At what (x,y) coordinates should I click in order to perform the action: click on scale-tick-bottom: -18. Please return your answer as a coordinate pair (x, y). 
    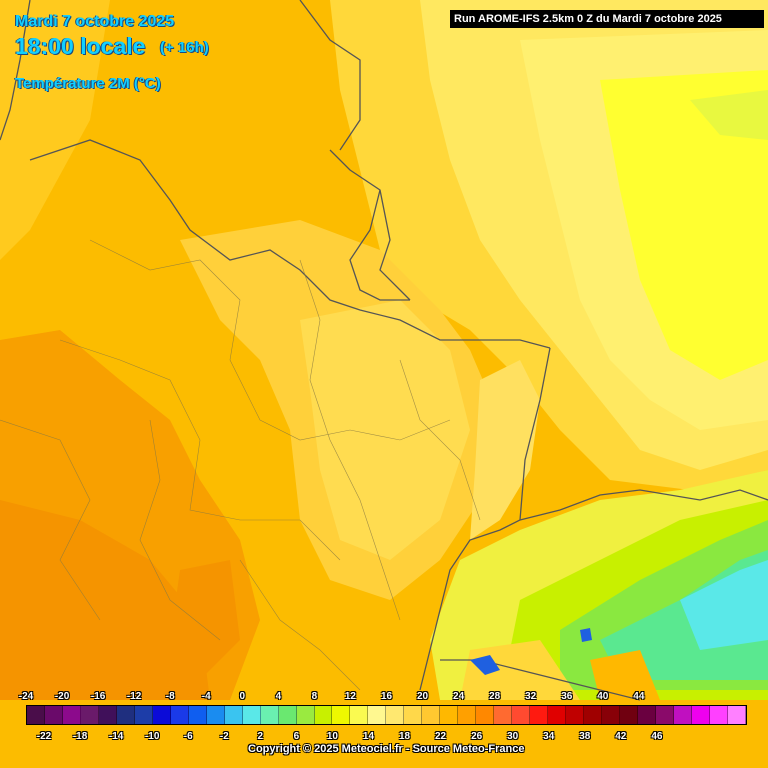
    Looking at the image, I should click on (80, 736).